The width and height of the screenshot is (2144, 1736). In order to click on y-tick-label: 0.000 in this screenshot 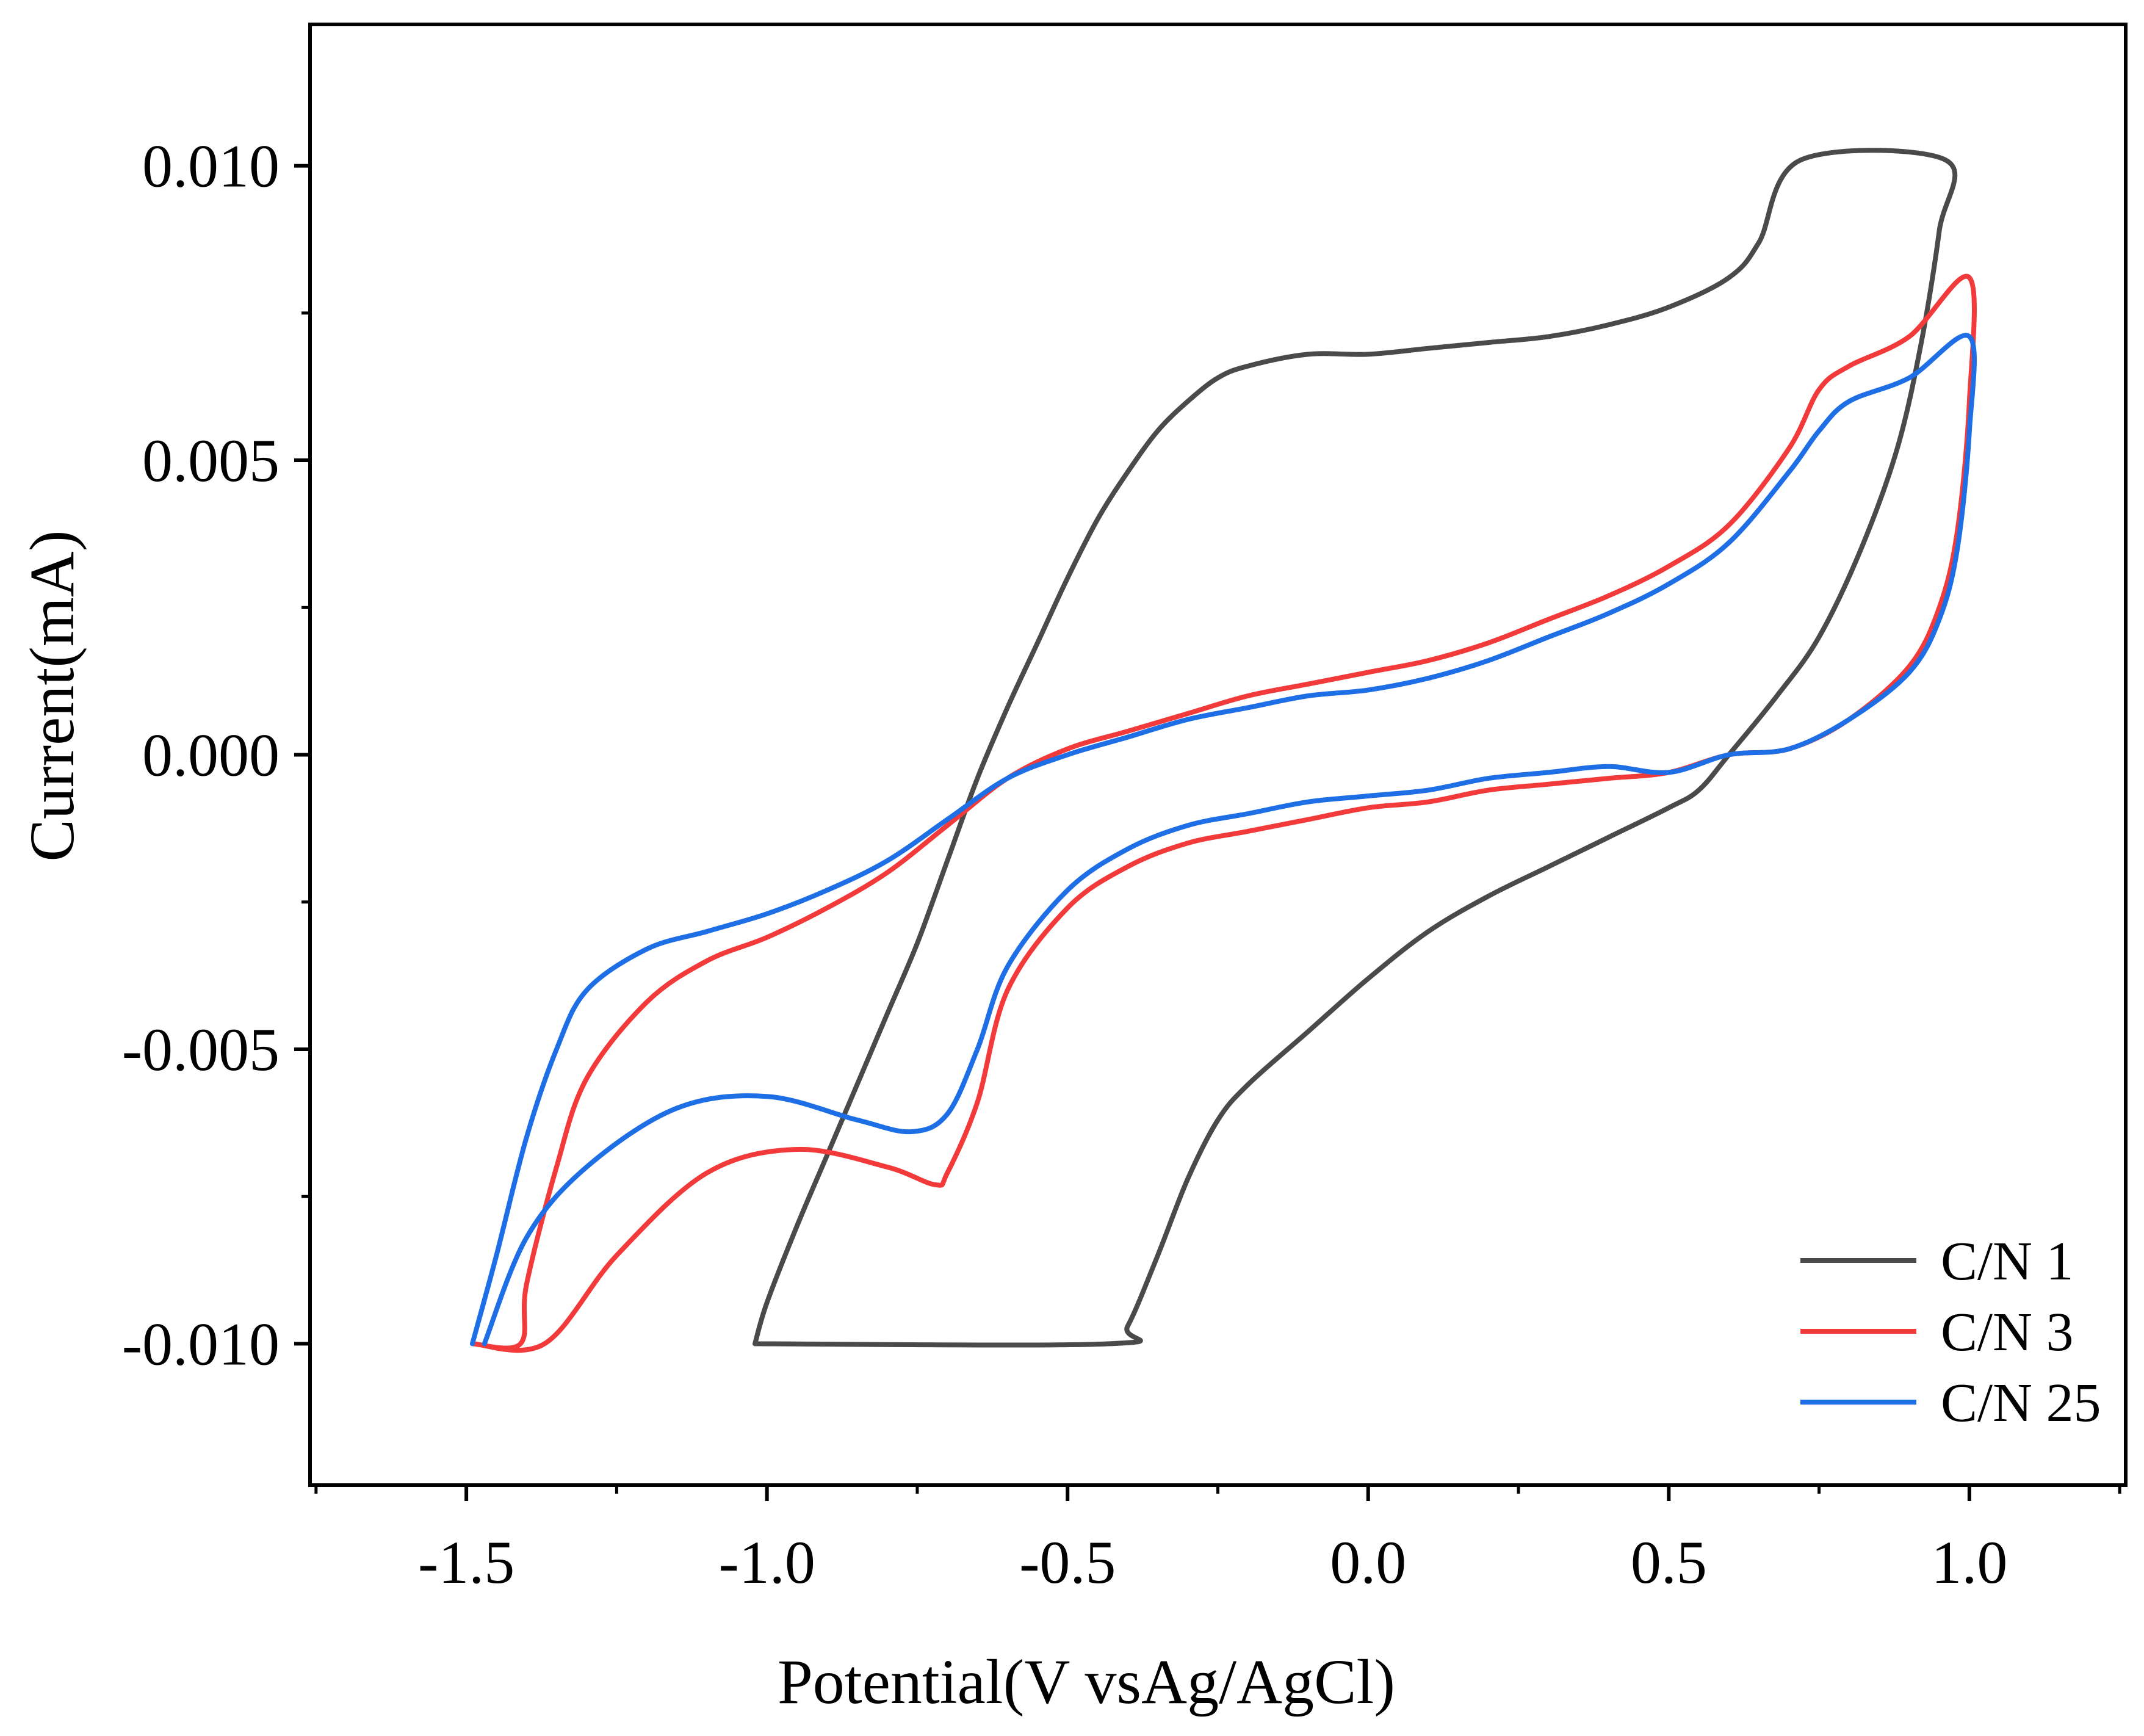, I will do `click(211, 755)`.